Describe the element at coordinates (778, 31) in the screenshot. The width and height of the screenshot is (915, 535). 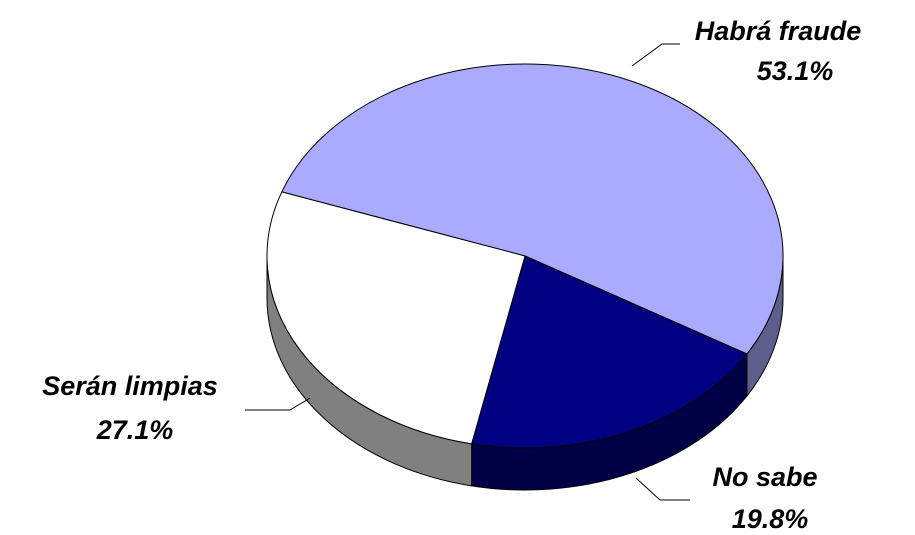
I see `slice-label: Habrá fraude` at that location.